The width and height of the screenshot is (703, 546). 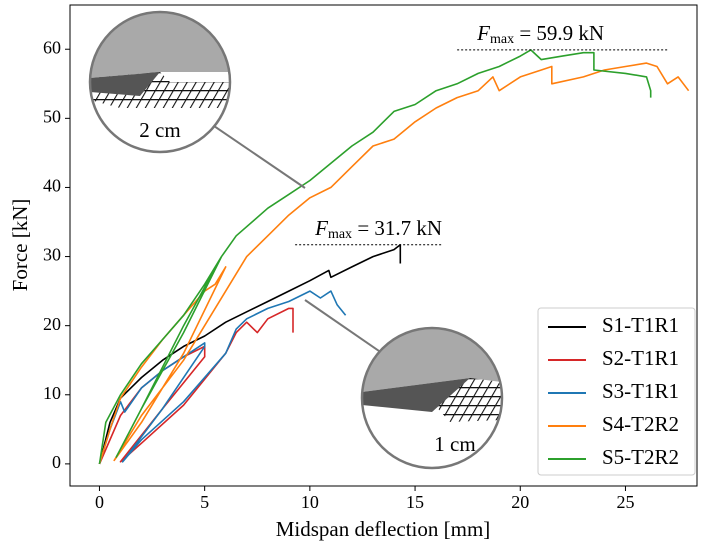 What do you see at coordinates (640, 457) in the screenshot?
I see `legend-label: S5-T2R2` at bounding box center [640, 457].